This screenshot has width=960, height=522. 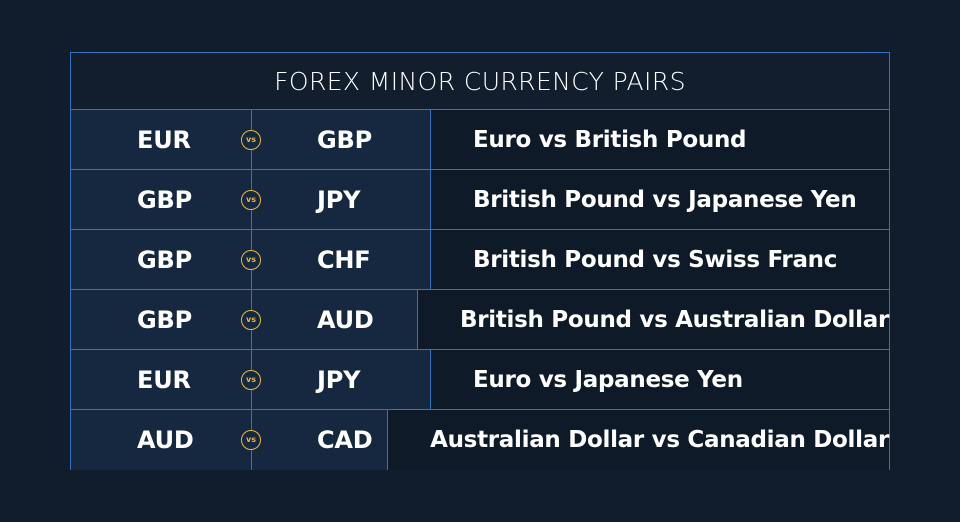 I want to click on quote-currency: GBP, so click(x=344, y=139).